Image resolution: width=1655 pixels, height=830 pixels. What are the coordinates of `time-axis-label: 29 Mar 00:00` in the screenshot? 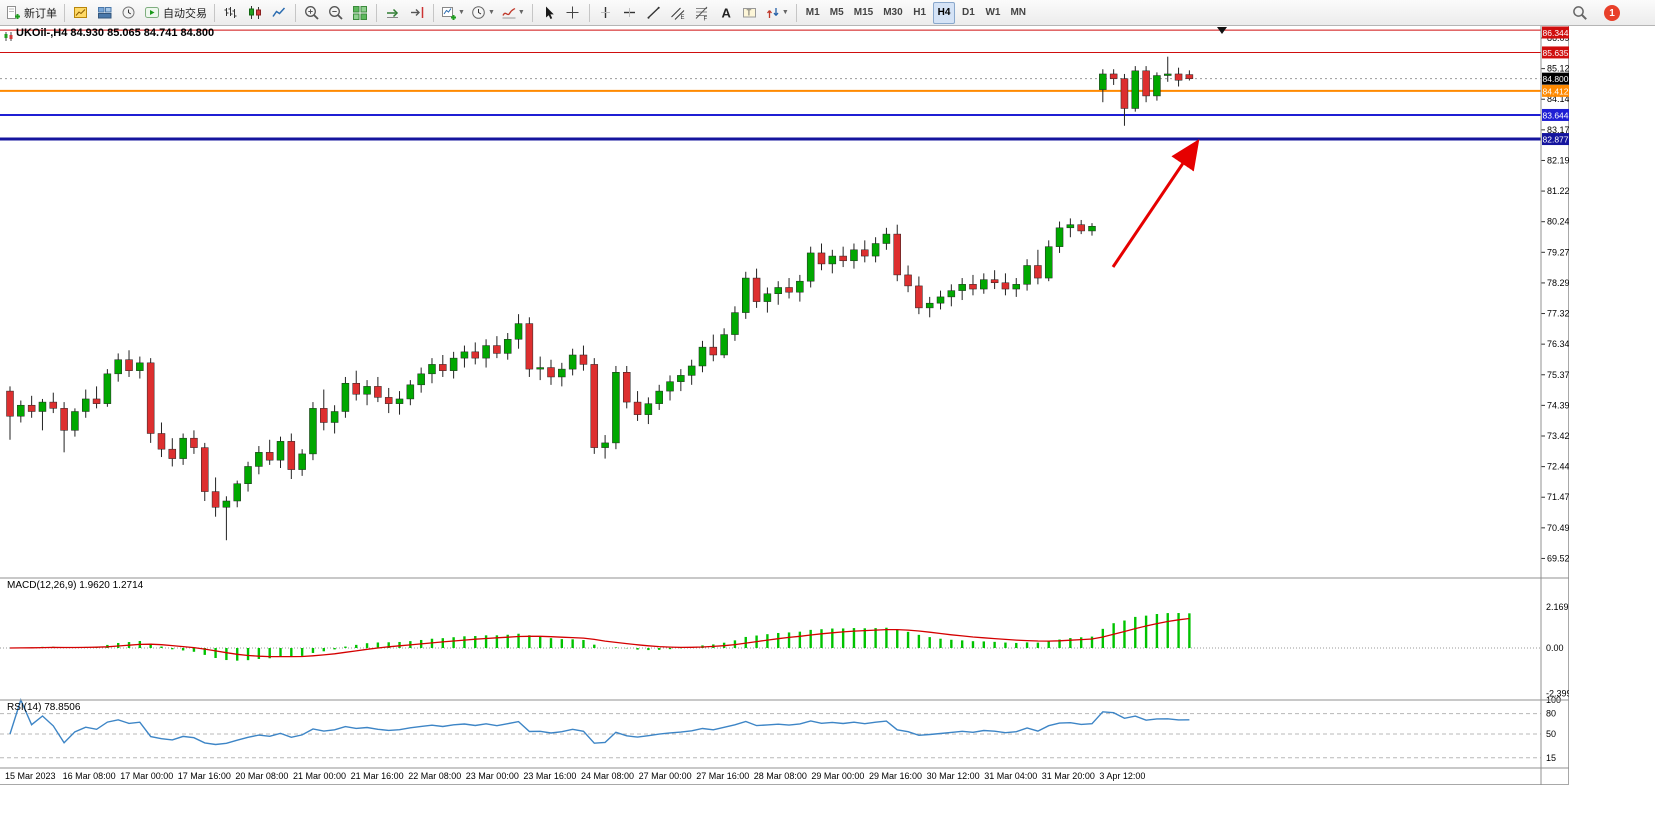 It's located at (837, 776).